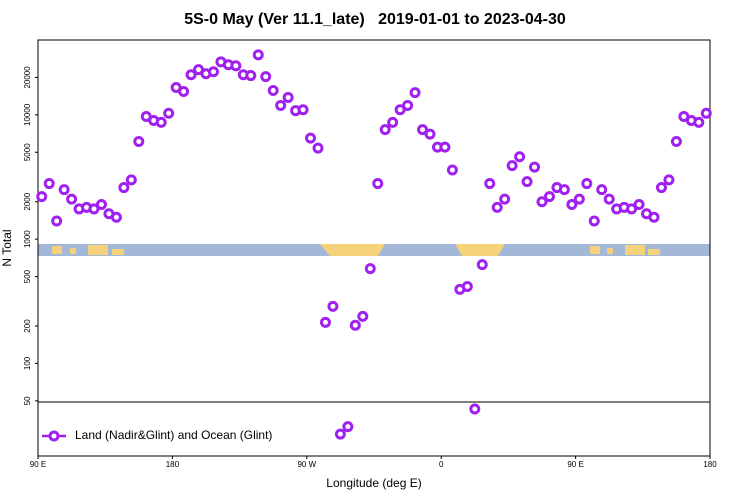 This screenshot has height=500, width=750. Describe the element at coordinates (54, 436) in the screenshot. I see `legend-marker` at that location.